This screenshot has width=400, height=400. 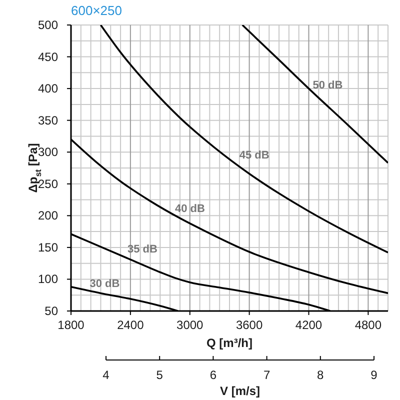 What do you see at coordinates (240, 391) in the screenshot?
I see `x2-axis-title: V [m/s]` at bounding box center [240, 391].